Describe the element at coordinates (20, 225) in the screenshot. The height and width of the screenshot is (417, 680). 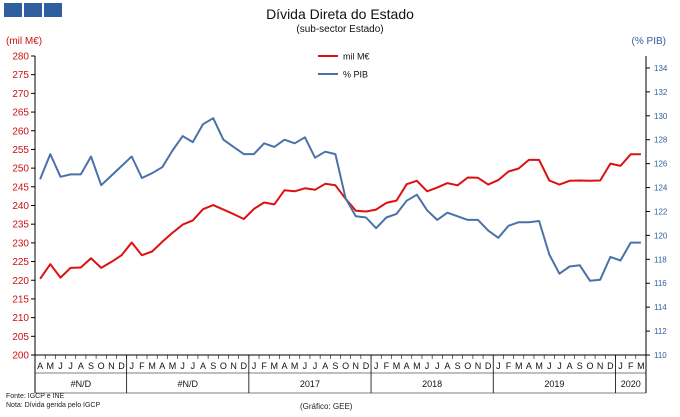
I see `left-tick-label: 235` at that location.